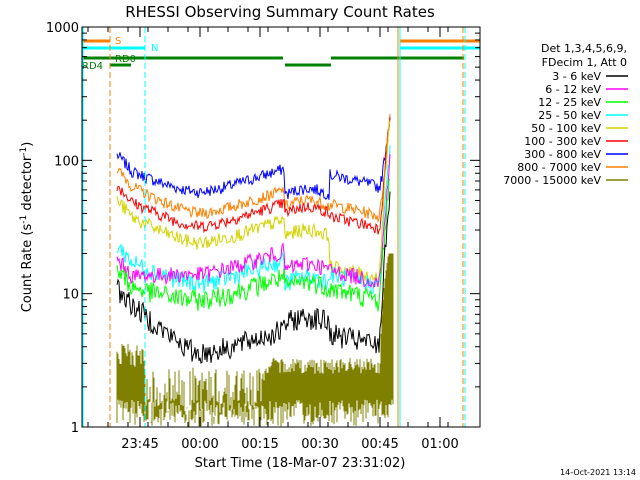 The image size is (640, 480). I want to click on legend-entry-label: 12 - 25 keV, so click(569, 102).